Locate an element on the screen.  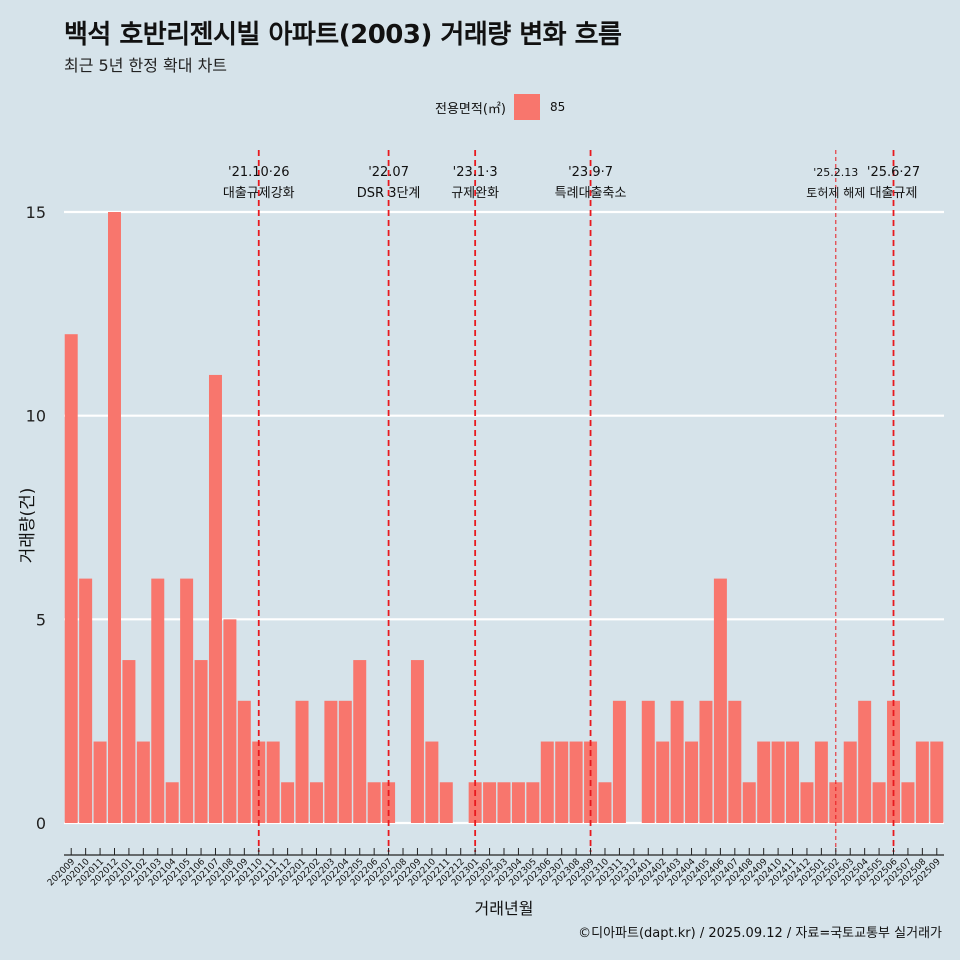
event-date-label: '22.07 is located at coordinates (388, 172).